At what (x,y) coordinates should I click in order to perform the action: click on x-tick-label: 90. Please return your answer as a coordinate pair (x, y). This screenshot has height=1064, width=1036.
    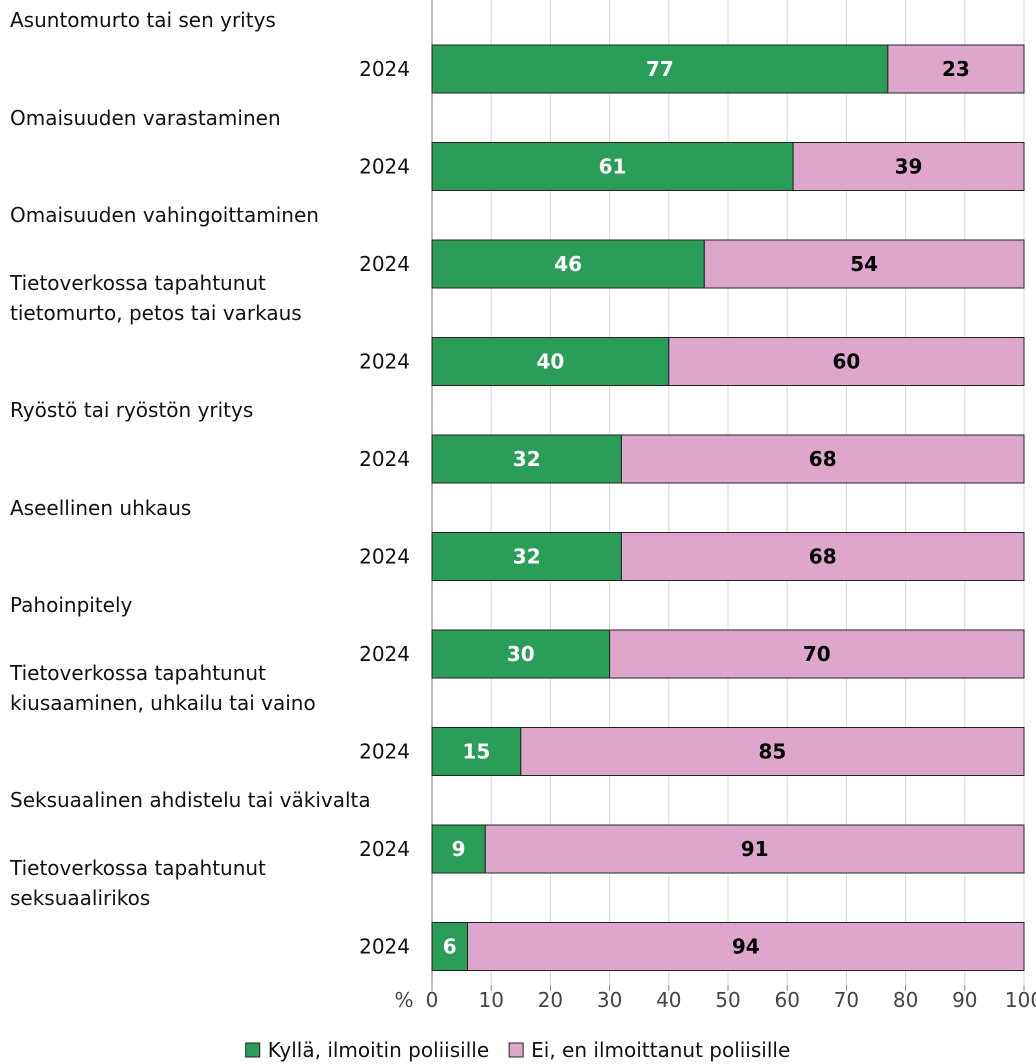
    Looking at the image, I should click on (964, 1000).